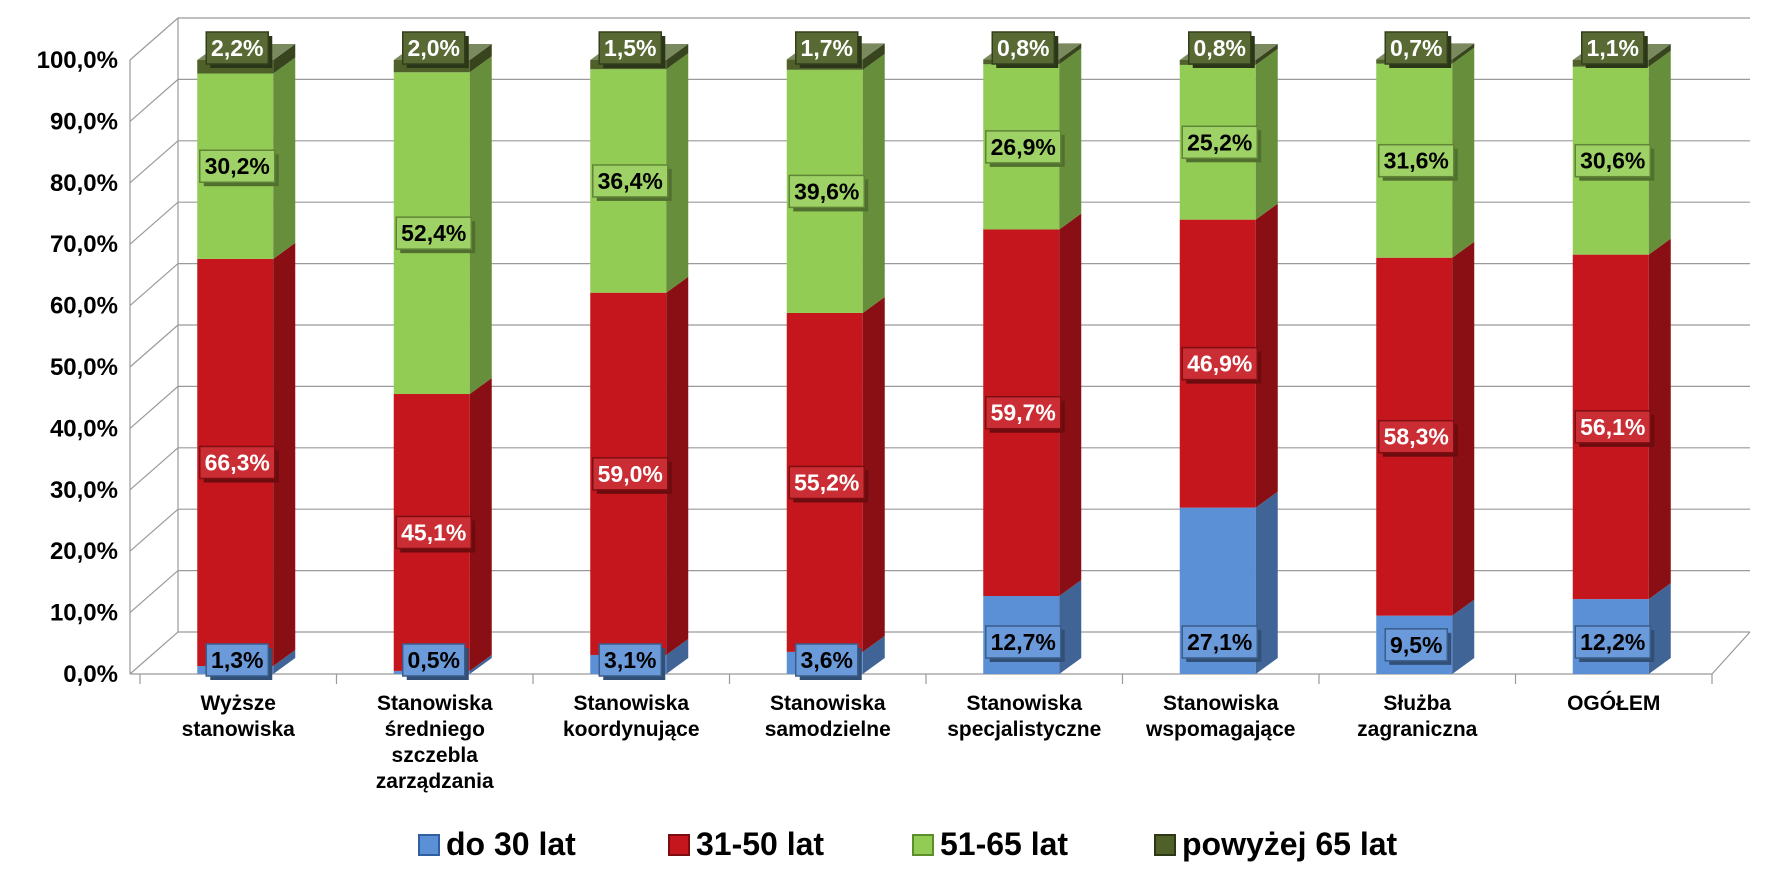 This screenshot has width=1771, height=877. I want to click on data-label: 3,1%, so click(630, 660).